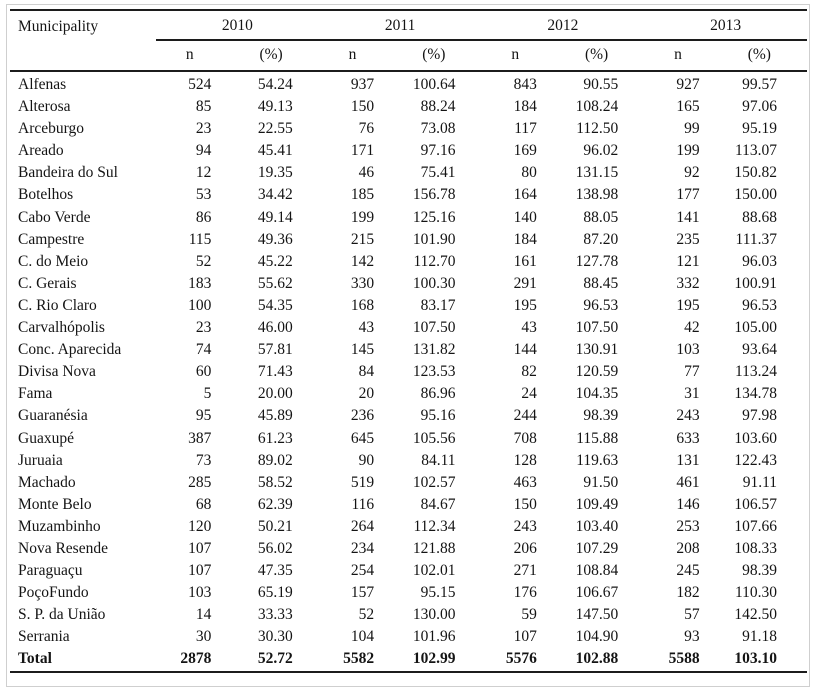 Image resolution: width=821 pixels, height=689 pixels. What do you see at coordinates (759, 637) in the screenshot?
I see `value-cell: 91.18` at bounding box center [759, 637].